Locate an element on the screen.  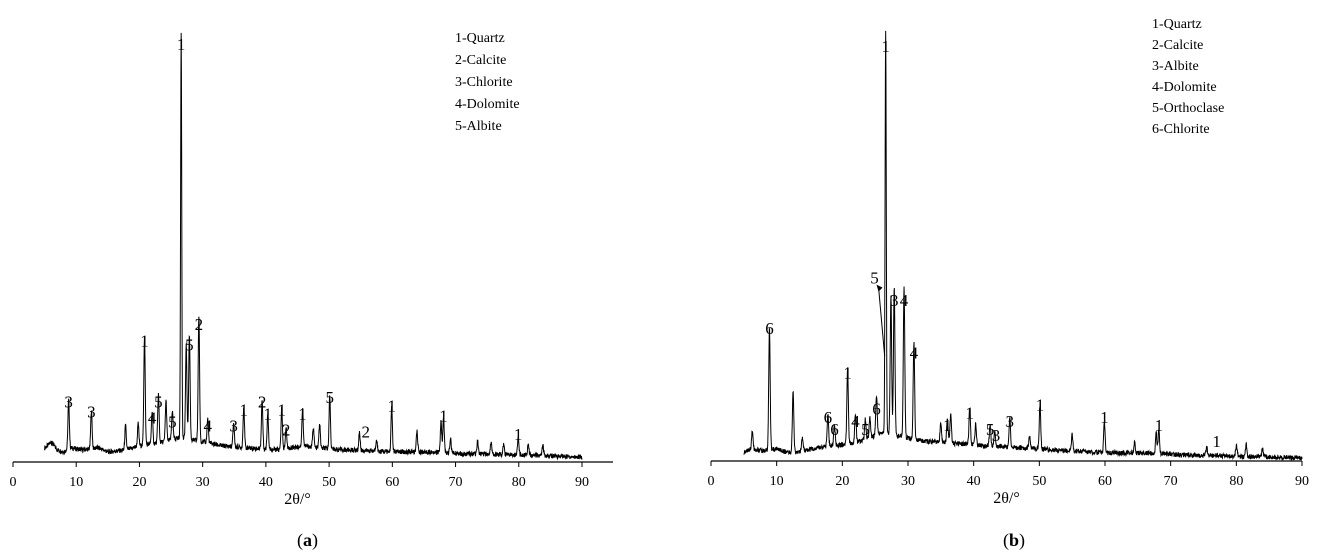
legend-entry: 6-Chlorite is located at coordinates (1181, 129).